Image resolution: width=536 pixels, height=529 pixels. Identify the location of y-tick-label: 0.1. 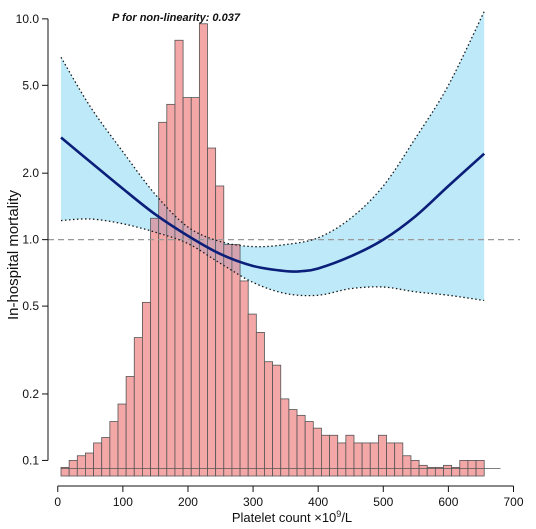
(30, 460).